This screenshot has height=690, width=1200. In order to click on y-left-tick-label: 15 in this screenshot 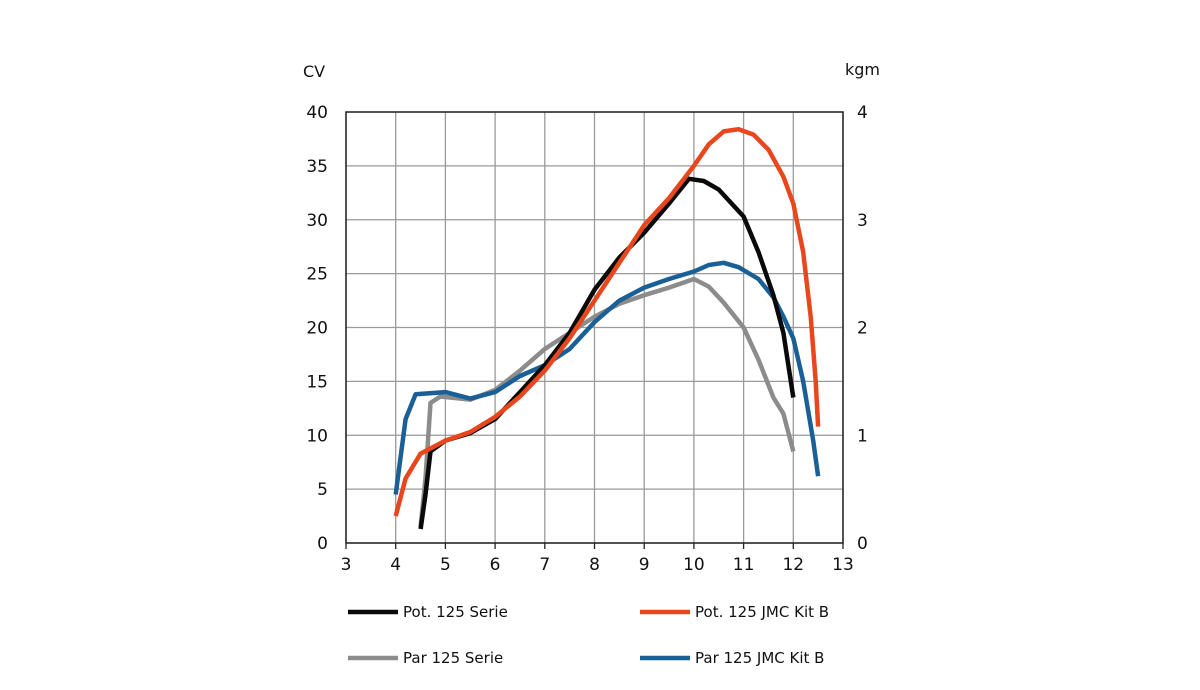, I will do `click(317, 382)`.